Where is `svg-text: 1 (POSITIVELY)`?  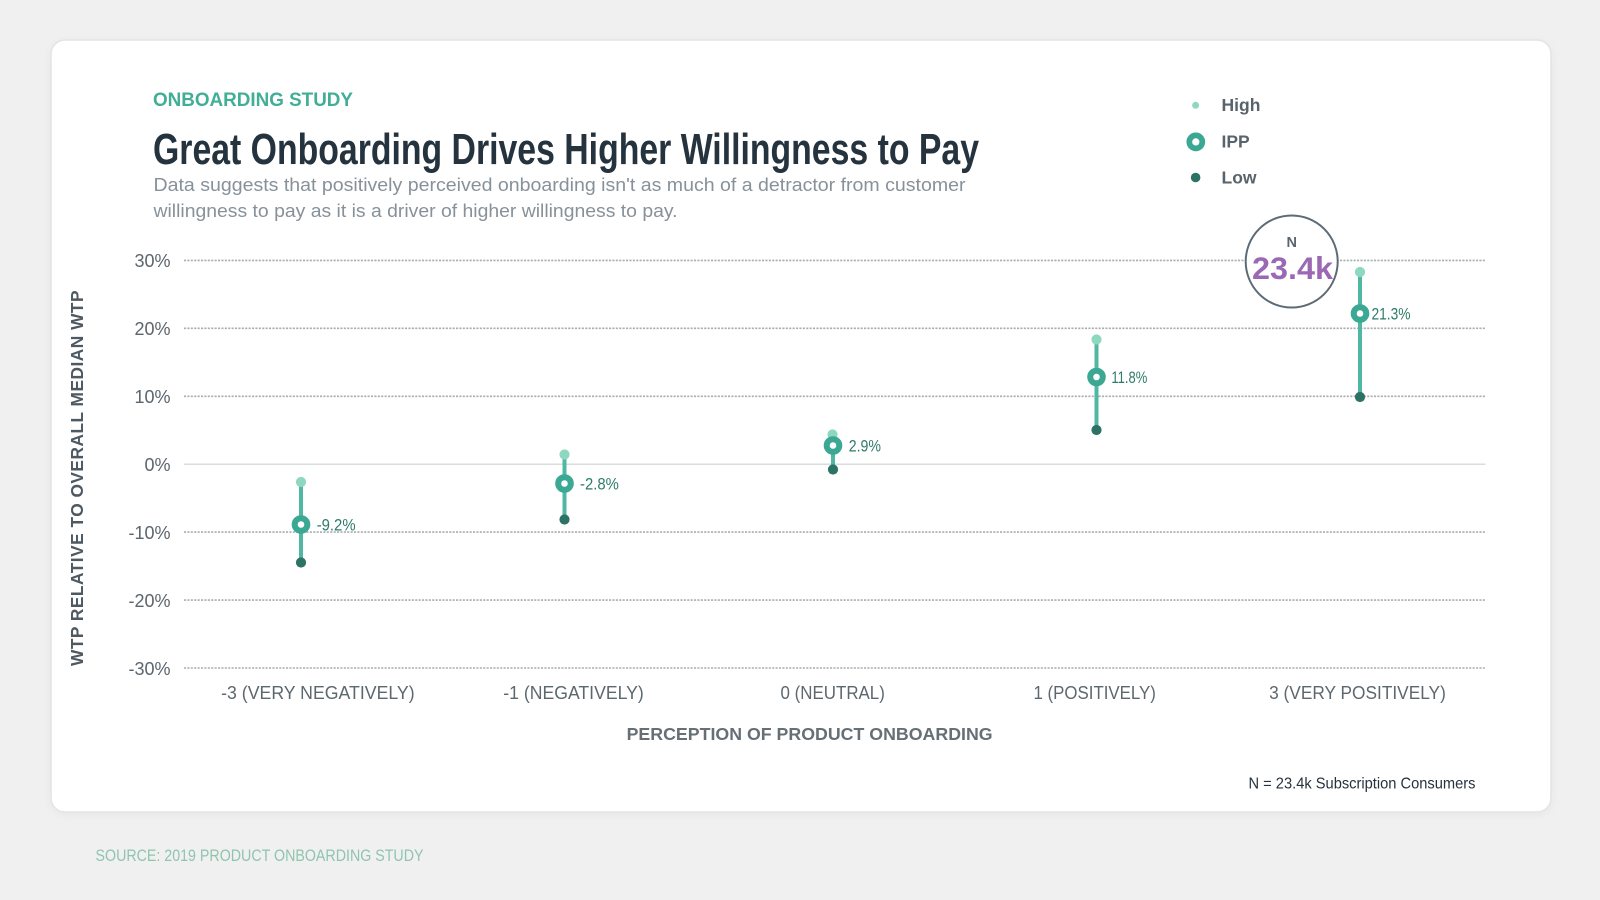 svg-text: 1 (POSITIVELY) is located at coordinates (1095, 693).